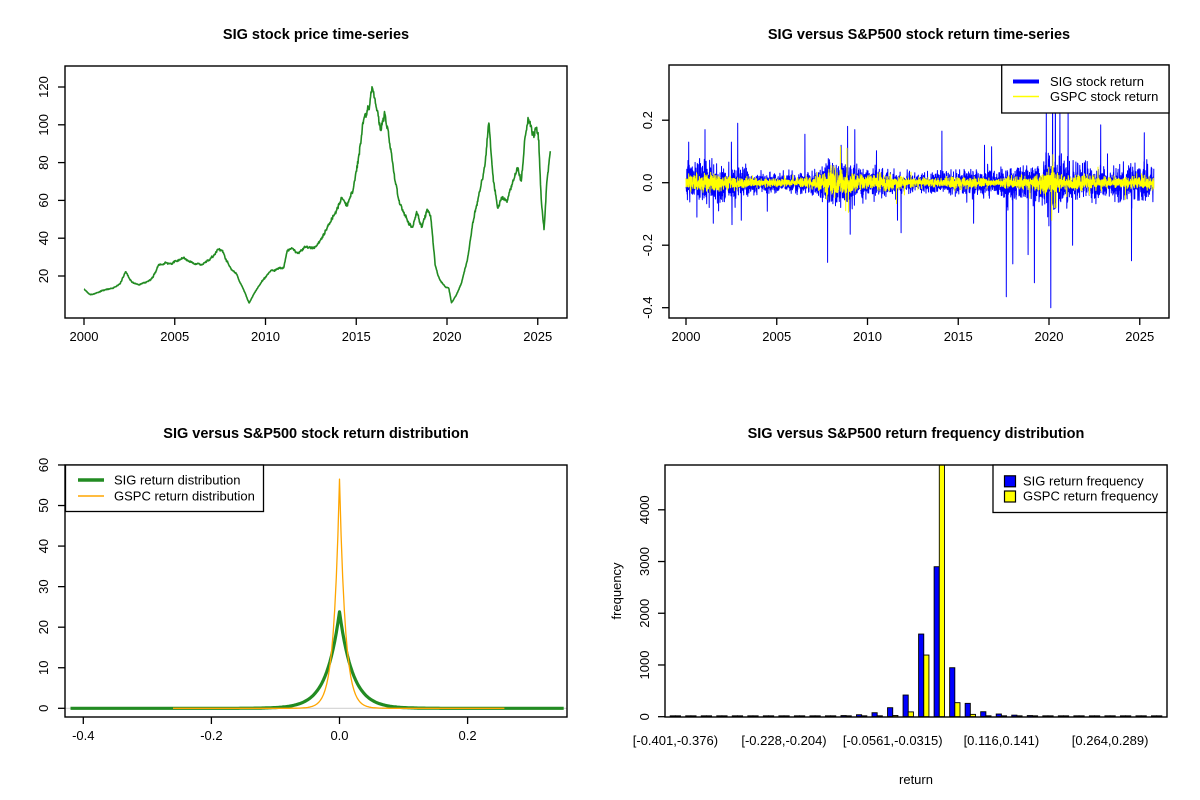 This screenshot has width=1200, height=800. I want to click on tick-label: 1000, so click(644, 665).